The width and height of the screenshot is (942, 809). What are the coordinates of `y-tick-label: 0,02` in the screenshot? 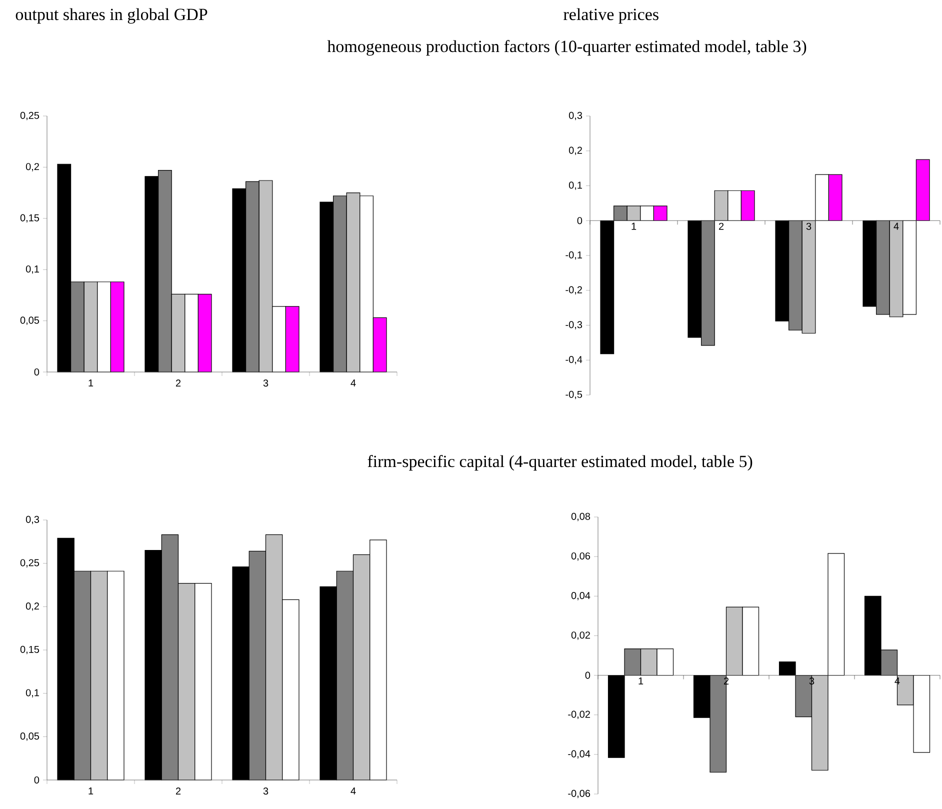 It's located at (580, 636).